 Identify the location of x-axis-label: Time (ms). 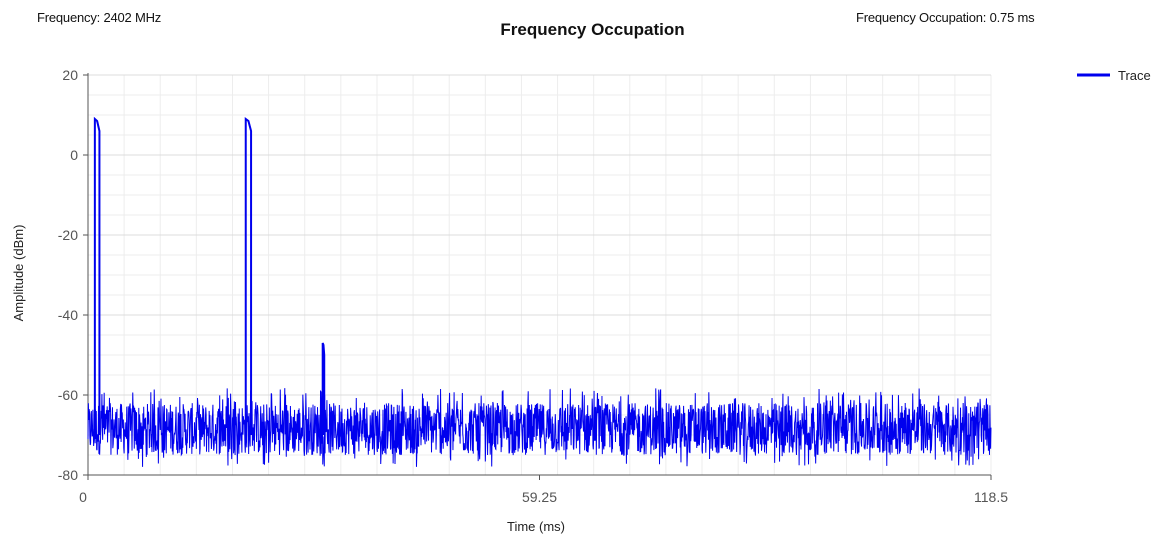
(536, 526).